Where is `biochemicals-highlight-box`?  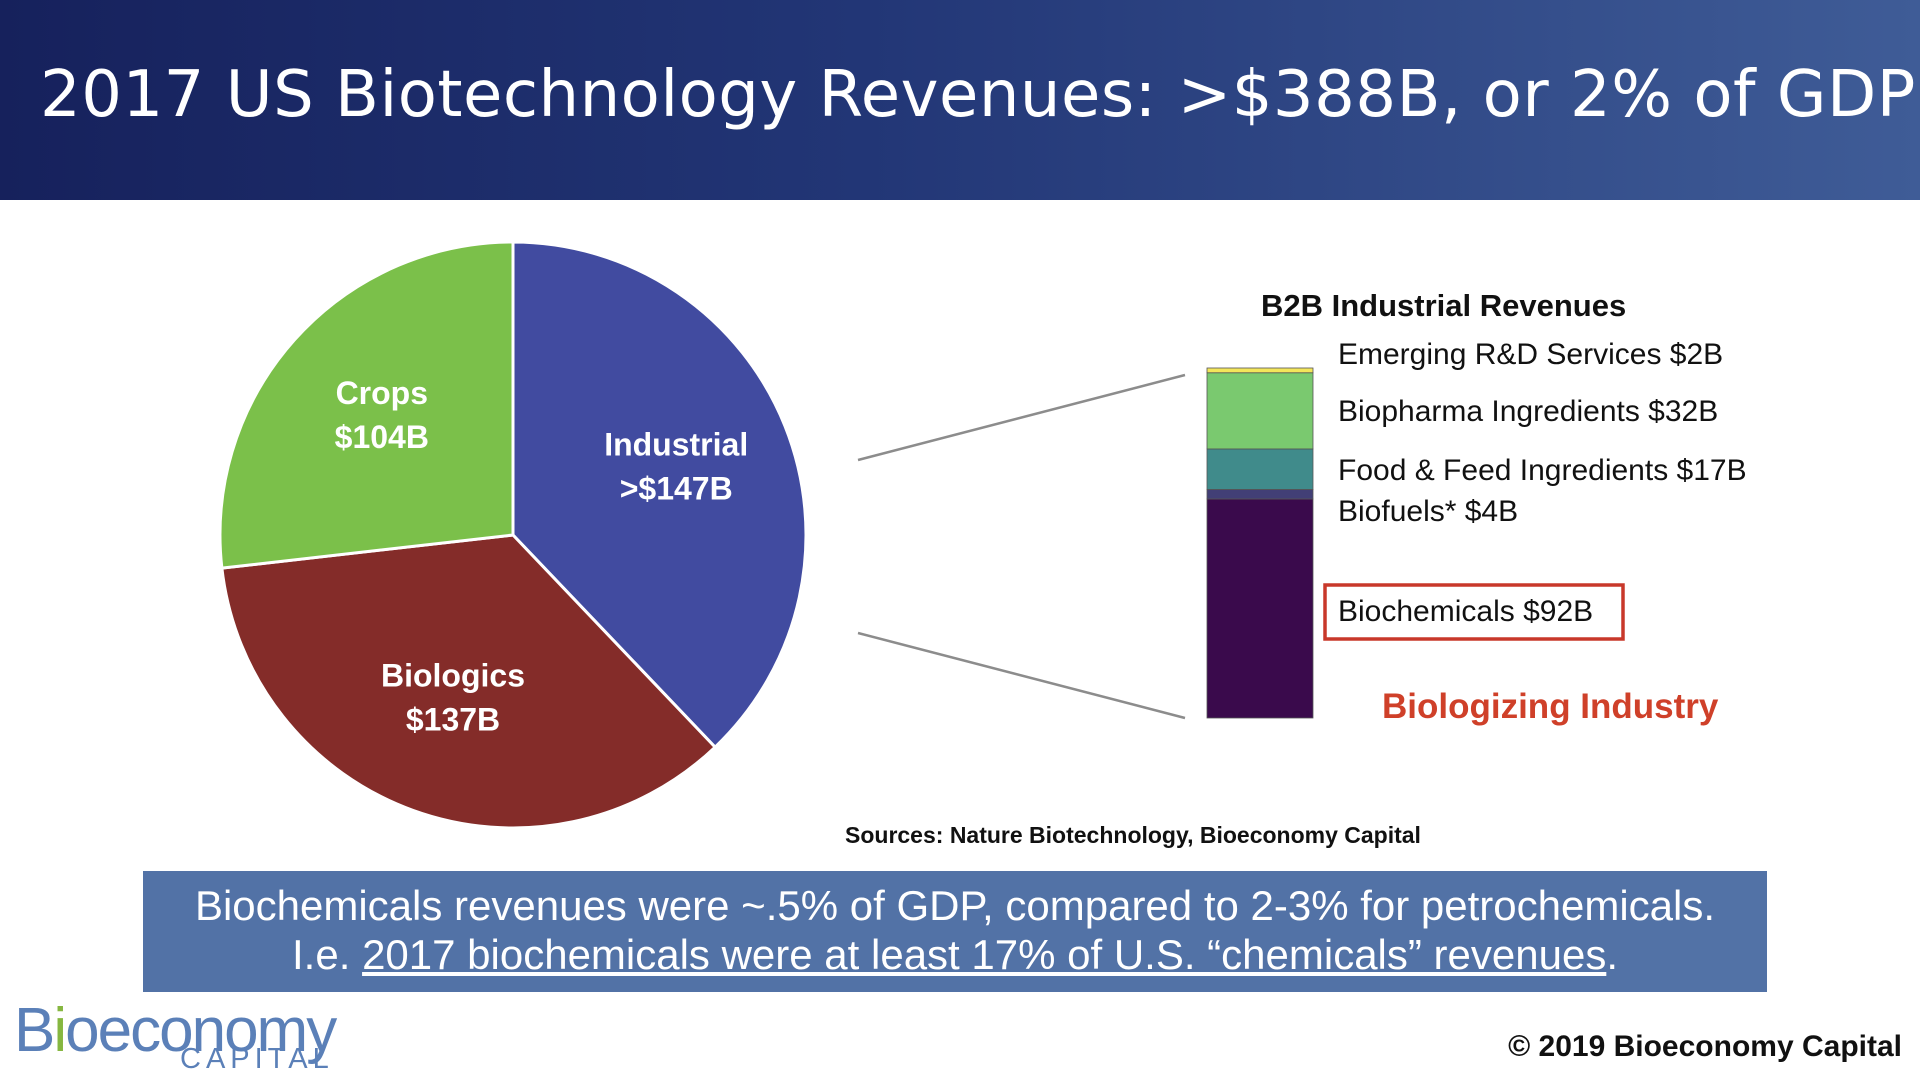
biochemicals-highlight-box is located at coordinates (1474, 612).